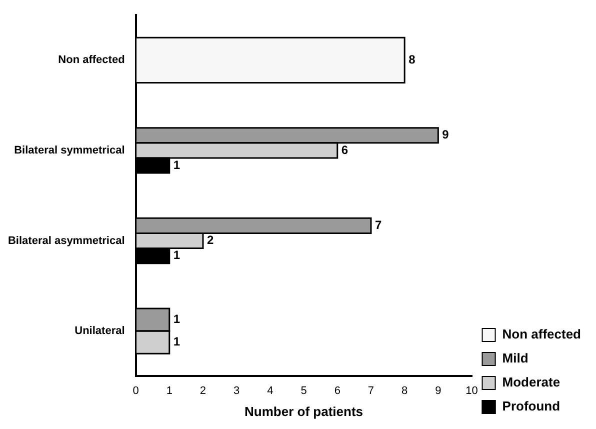 The width and height of the screenshot is (596, 429). What do you see at coordinates (169, 390) in the screenshot?
I see `x-tick-label: 1` at bounding box center [169, 390].